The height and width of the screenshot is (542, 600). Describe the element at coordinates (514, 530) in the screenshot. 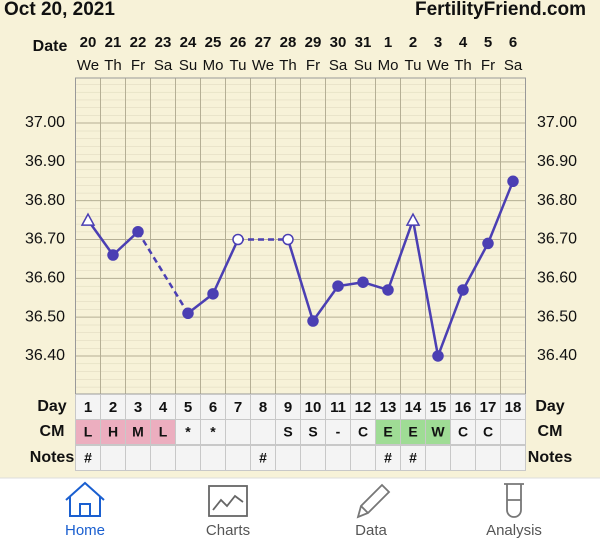

I see `nav-label: Analysis` at that location.